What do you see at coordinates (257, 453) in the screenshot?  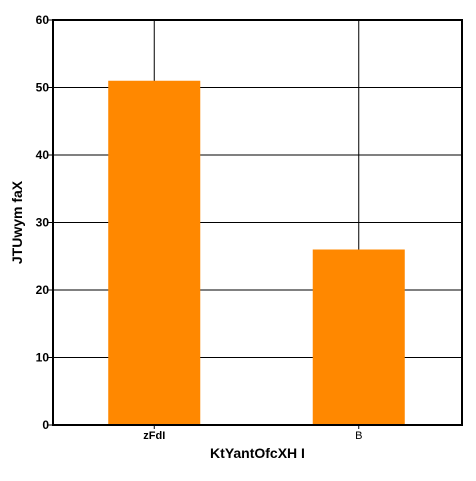 I see `x-axis-title: KtYantOfcXH I` at bounding box center [257, 453].